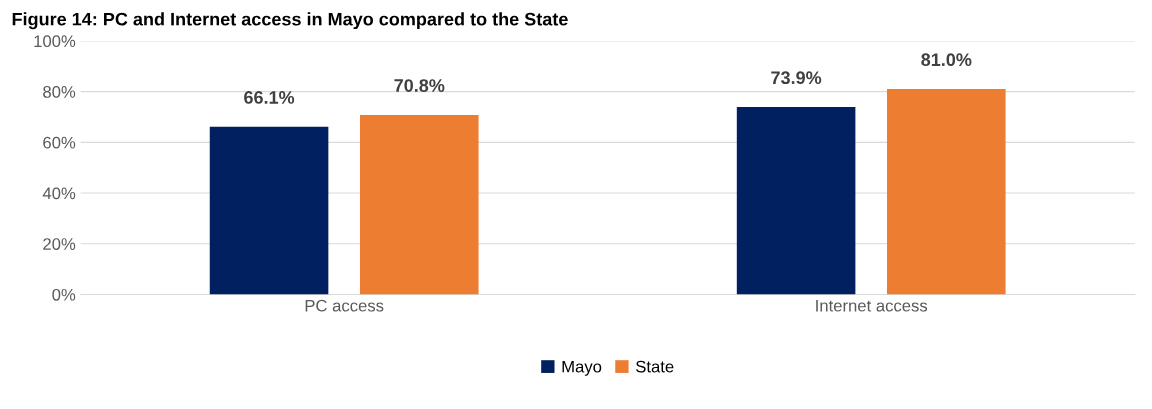 This screenshot has width=1152, height=409. I want to click on text: 66.1%, so click(269, 97).